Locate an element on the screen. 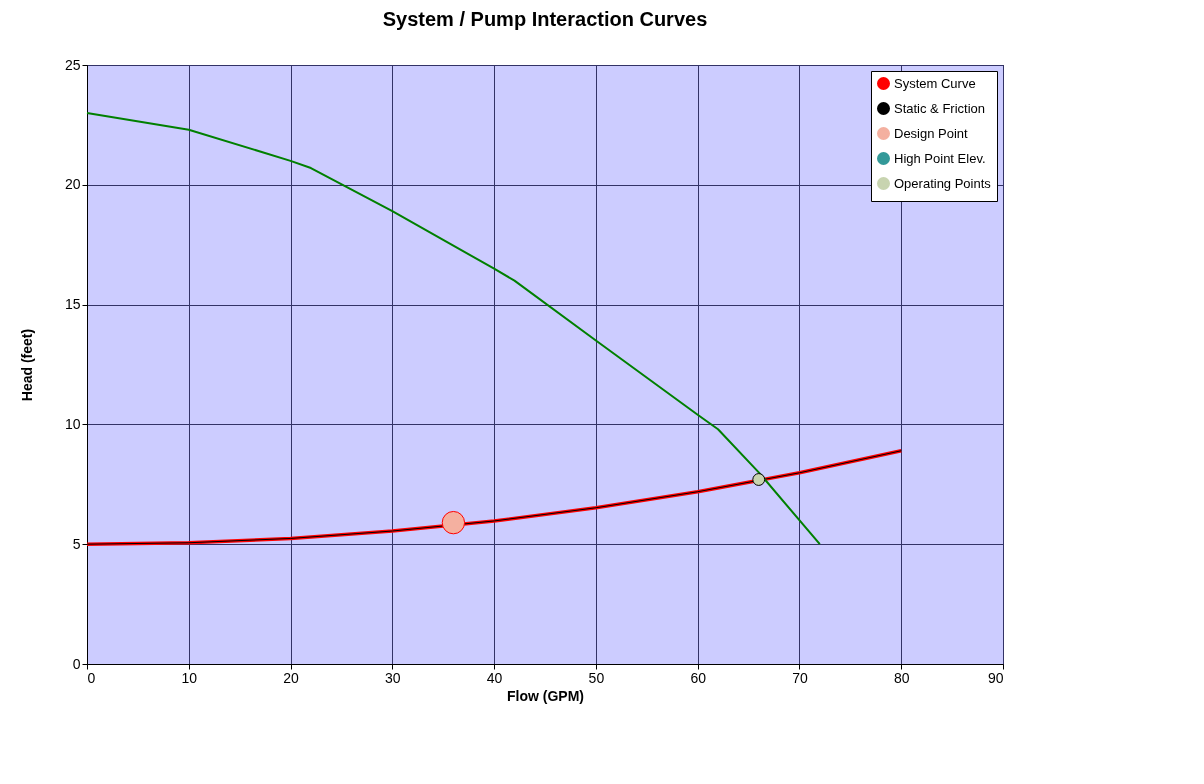 This screenshot has height=784, width=1204. x-tick-label: 20 is located at coordinates (291, 677).